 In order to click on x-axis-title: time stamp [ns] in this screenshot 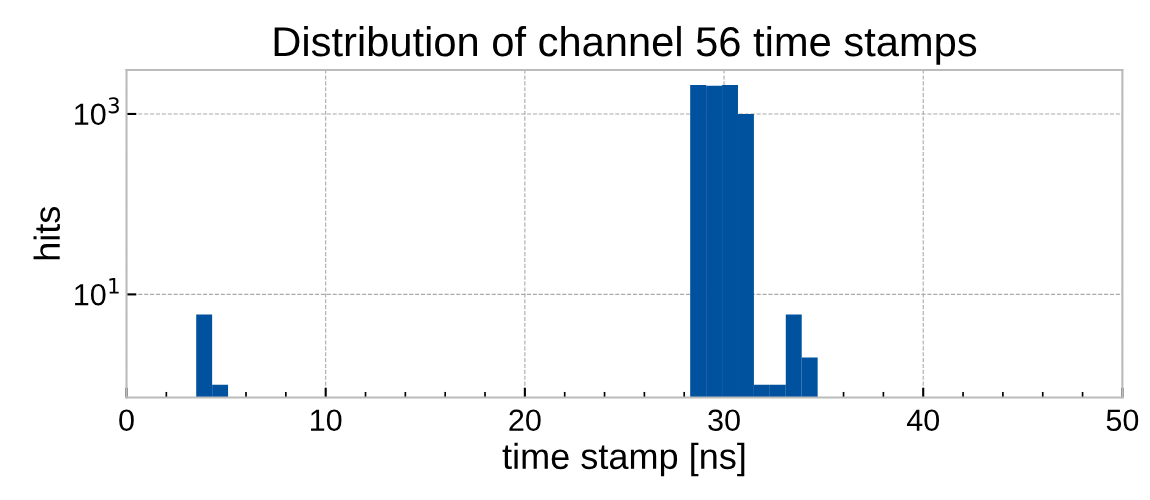, I will do `click(623, 459)`.